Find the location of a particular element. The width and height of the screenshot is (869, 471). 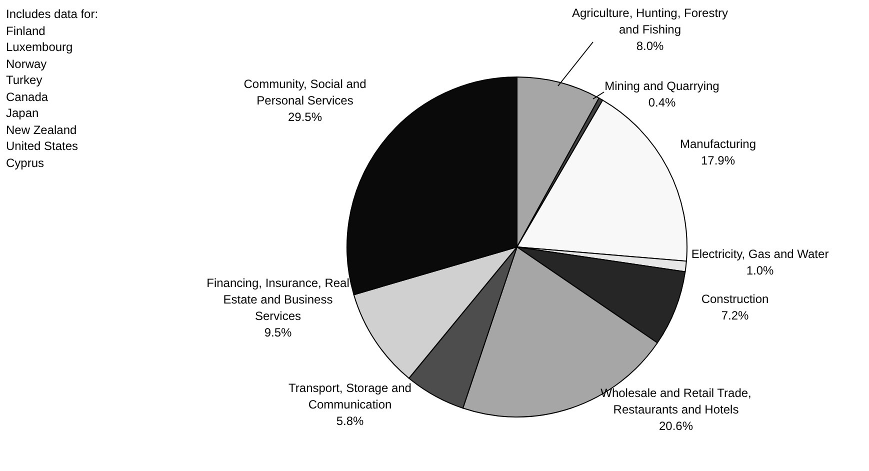

slice-label: Construction is located at coordinates (735, 299).